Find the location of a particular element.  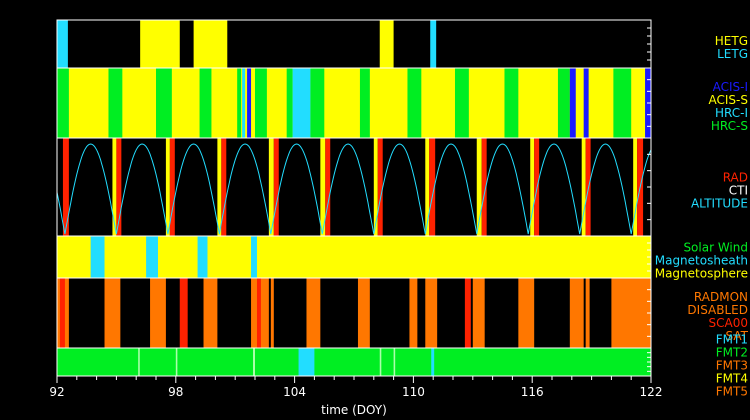

legend-cti: CTI is located at coordinates (738, 191).